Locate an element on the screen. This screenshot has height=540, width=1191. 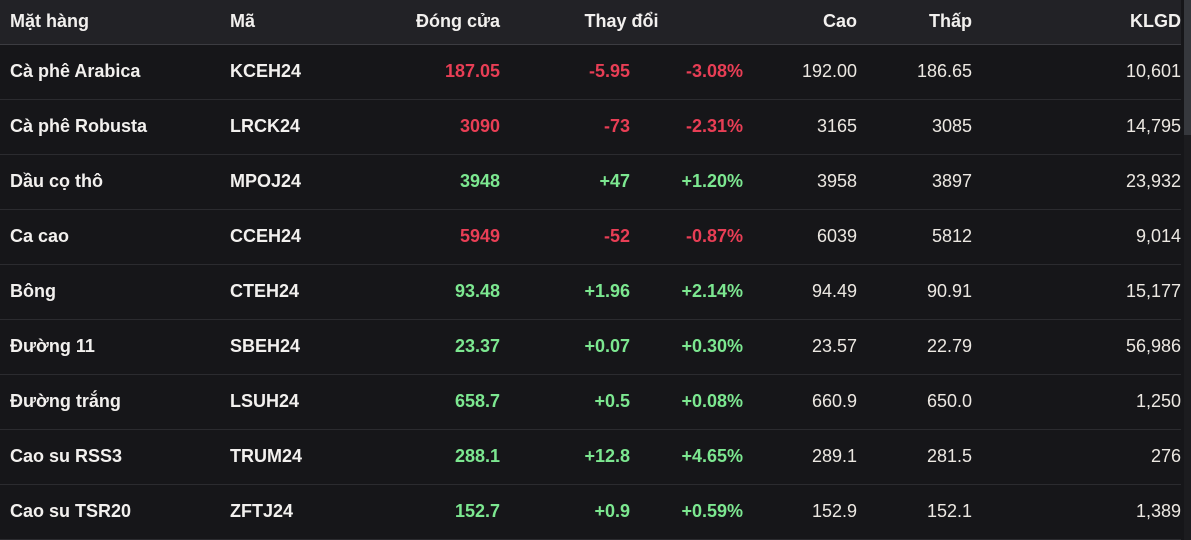
item-name-cell: Ca cao is located at coordinates (40, 236).